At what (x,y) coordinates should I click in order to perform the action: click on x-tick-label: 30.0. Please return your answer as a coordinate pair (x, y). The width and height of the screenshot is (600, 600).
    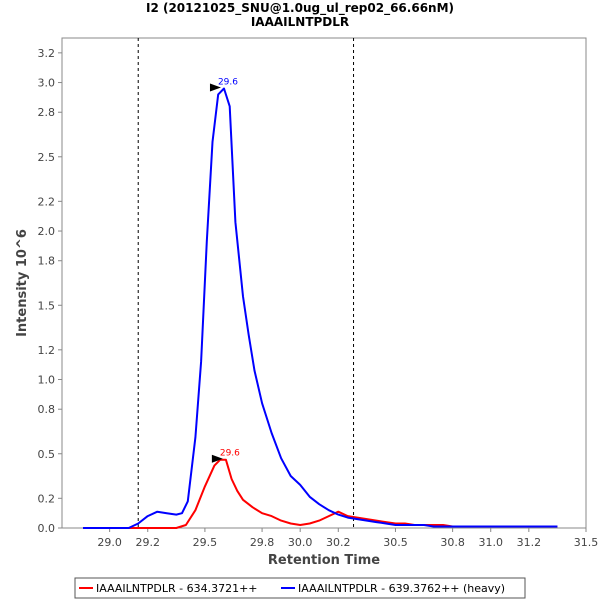
    Looking at the image, I should click on (300, 542).